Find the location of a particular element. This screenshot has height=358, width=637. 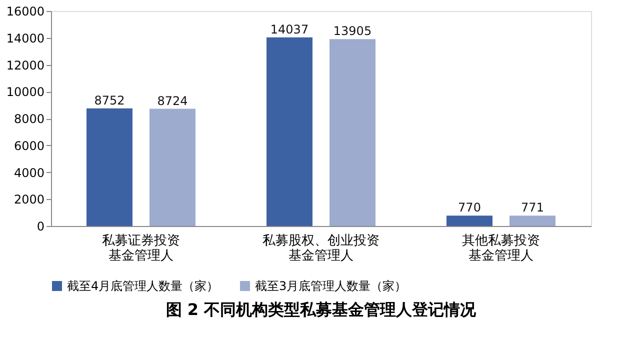

x-tick-label: 其他私募投资基金管理人 is located at coordinates (501, 249).